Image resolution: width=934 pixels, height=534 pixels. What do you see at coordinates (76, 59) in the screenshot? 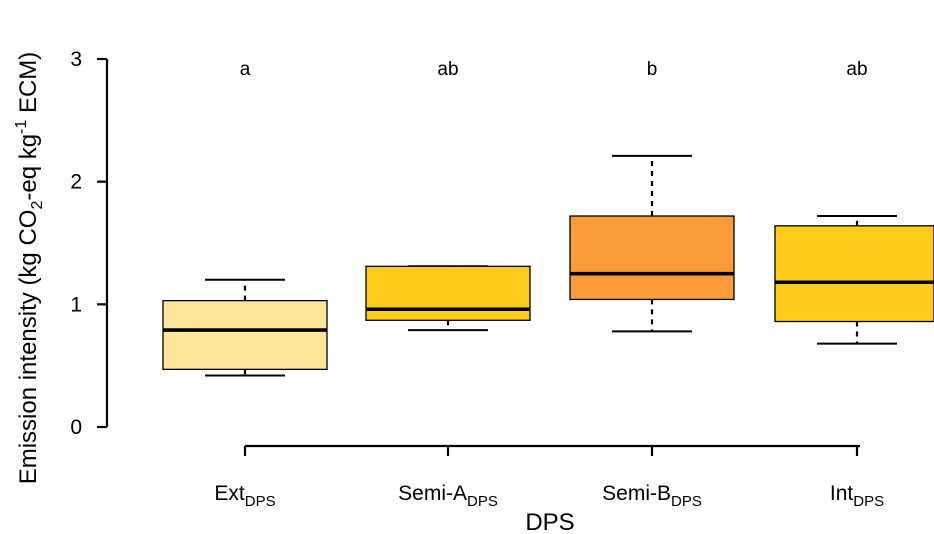
I see `y-tick-label: 3` at bounding box center [76, 59].